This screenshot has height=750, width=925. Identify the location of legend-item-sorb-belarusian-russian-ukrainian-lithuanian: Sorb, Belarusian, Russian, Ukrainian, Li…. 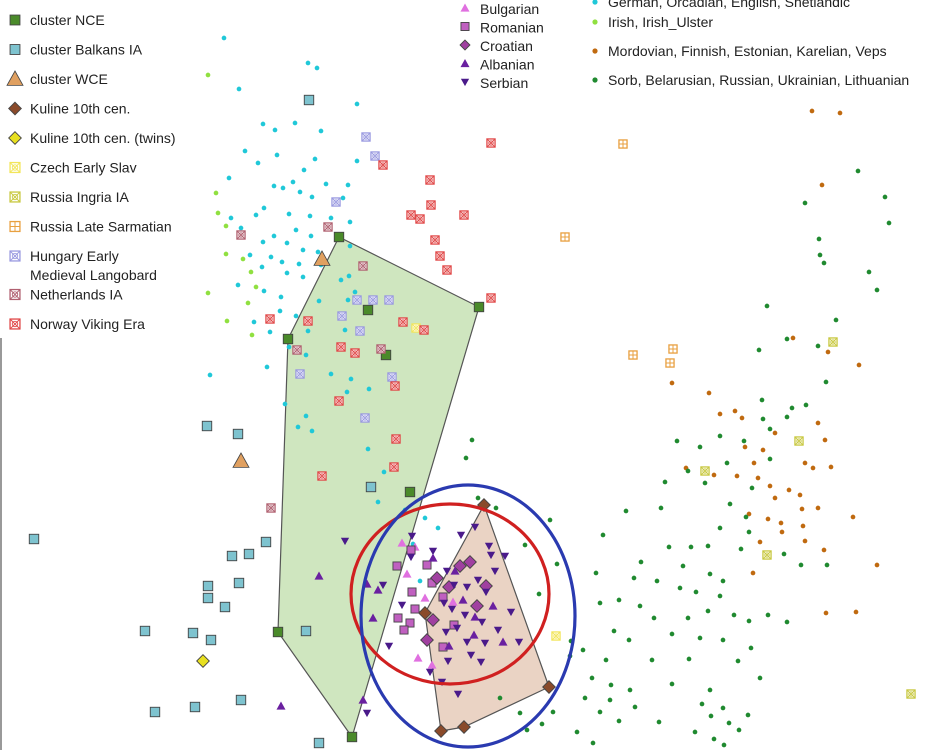
(750, 80).